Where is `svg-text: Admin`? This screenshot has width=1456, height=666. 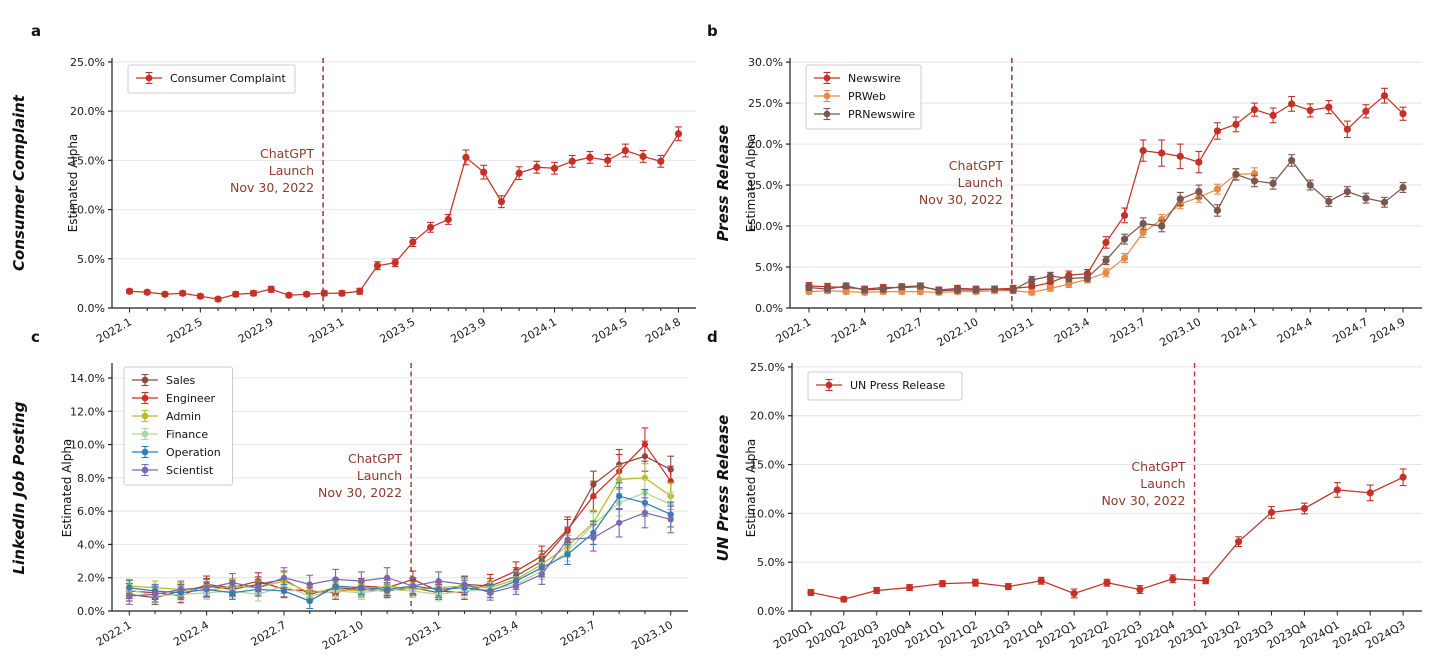
svg-text: Admin is located at coordinates (183, 416).